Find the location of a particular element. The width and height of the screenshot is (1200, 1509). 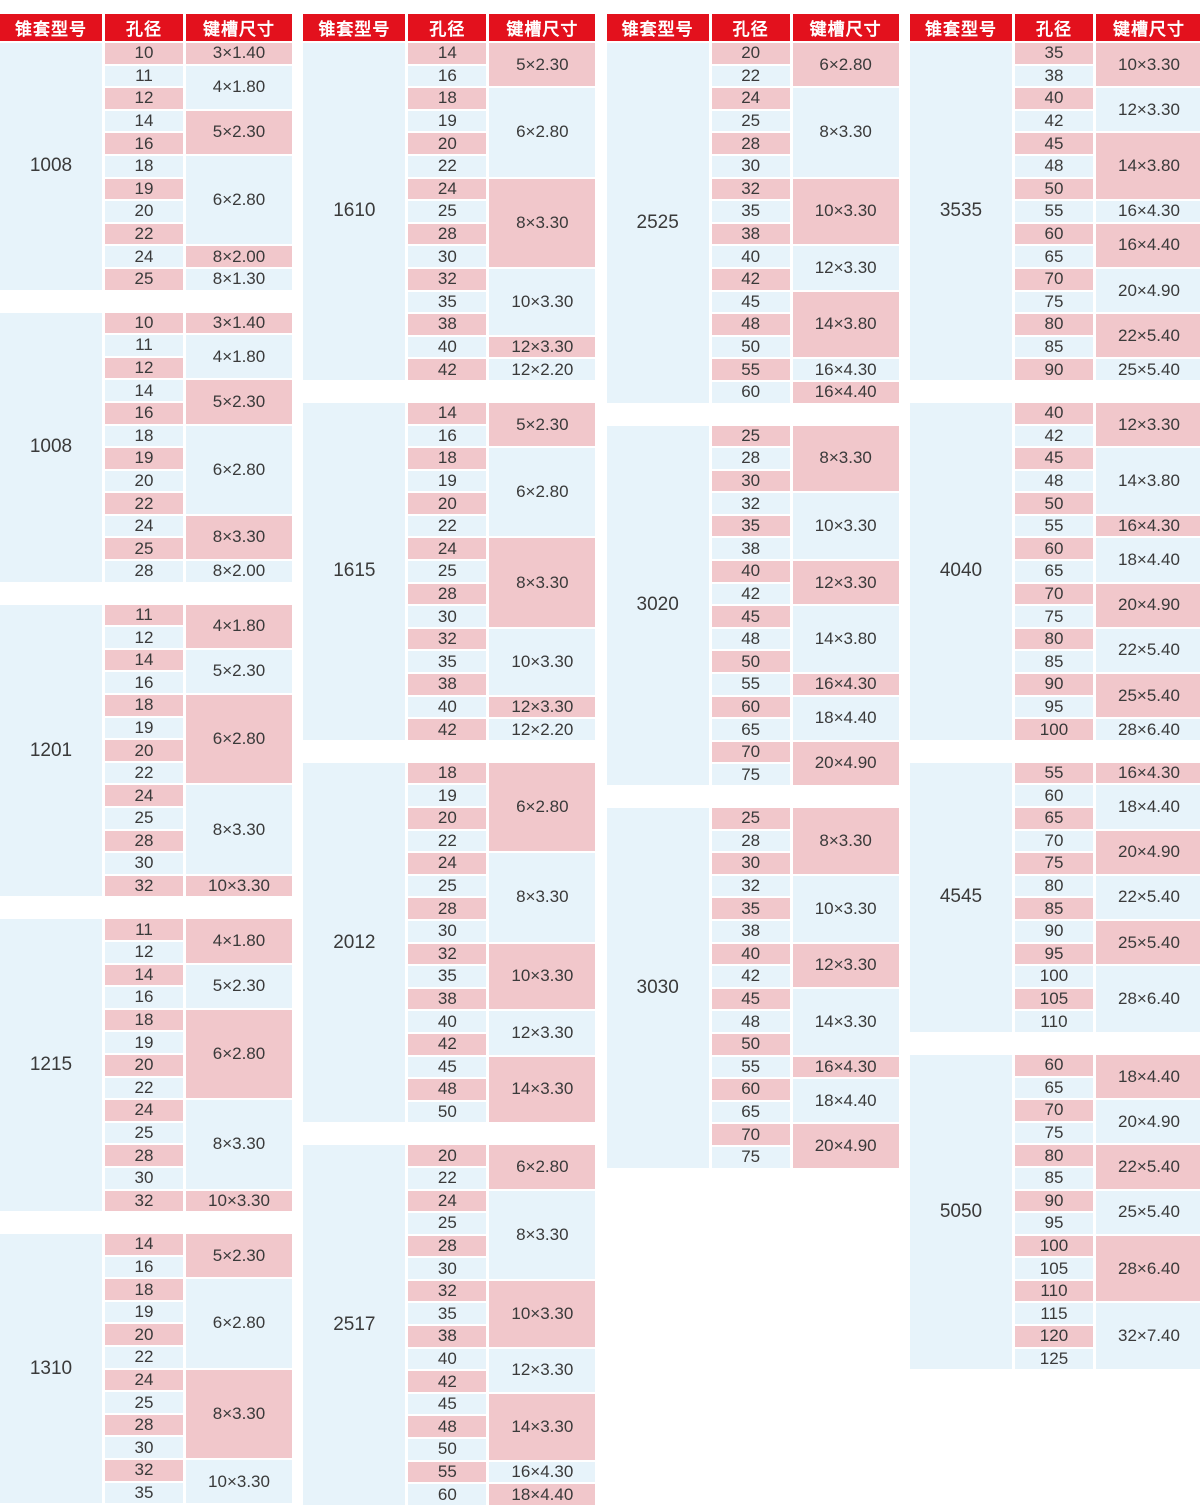

model-cell: 1008 is located at coordinates (51, 447).